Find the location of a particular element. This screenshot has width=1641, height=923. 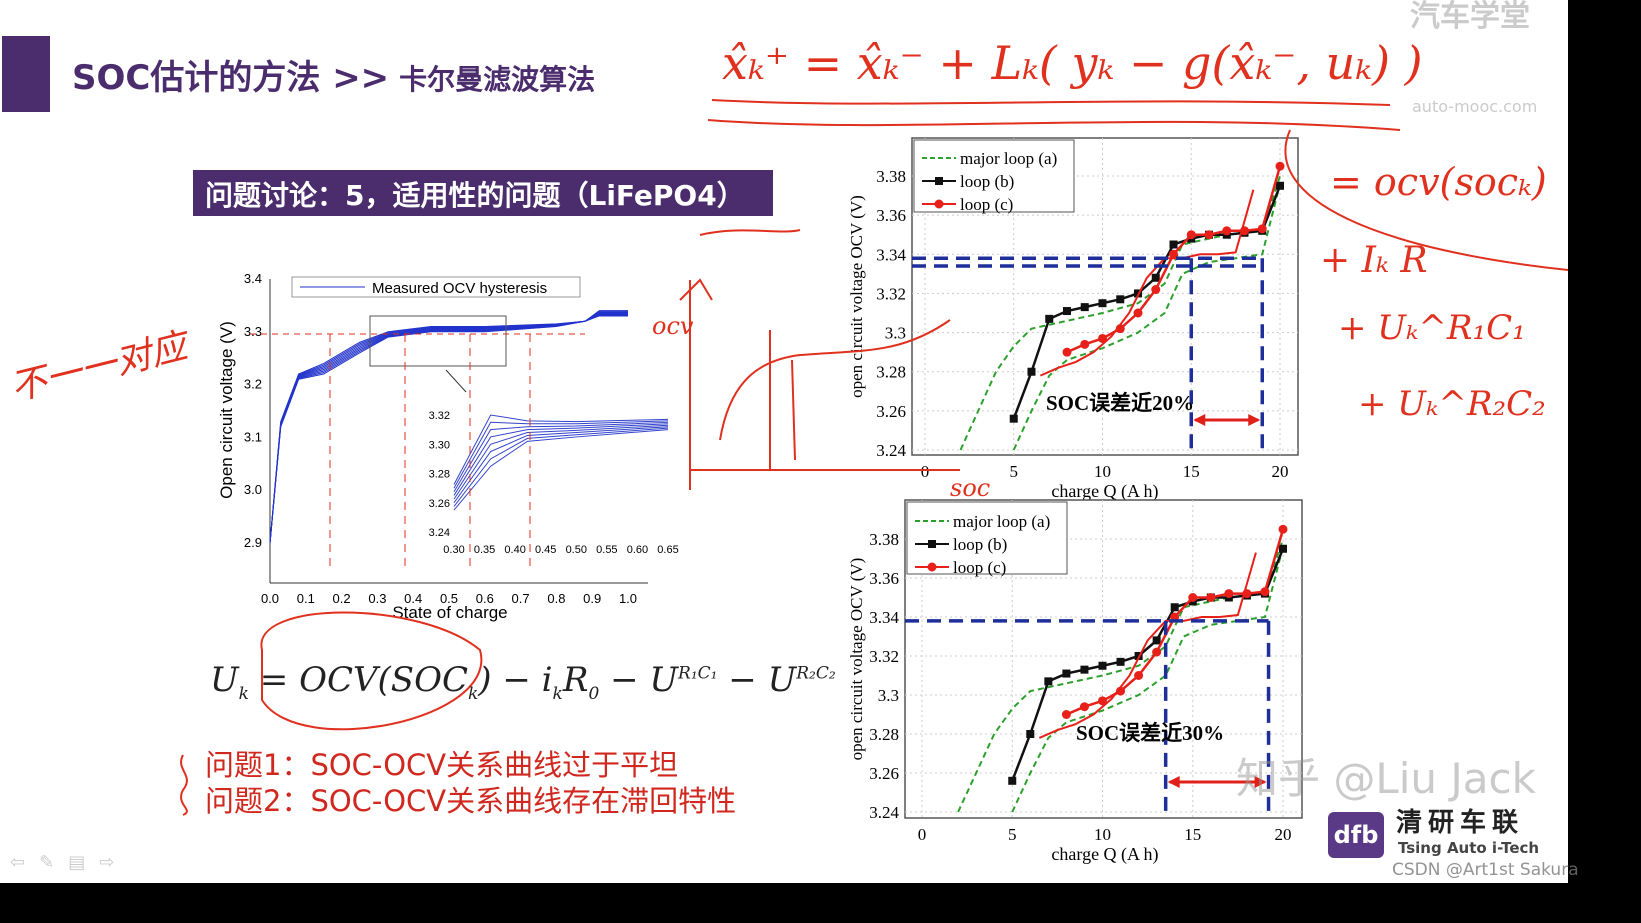

inset-y-tick: 3.30 is located at coordinates (439, 445).